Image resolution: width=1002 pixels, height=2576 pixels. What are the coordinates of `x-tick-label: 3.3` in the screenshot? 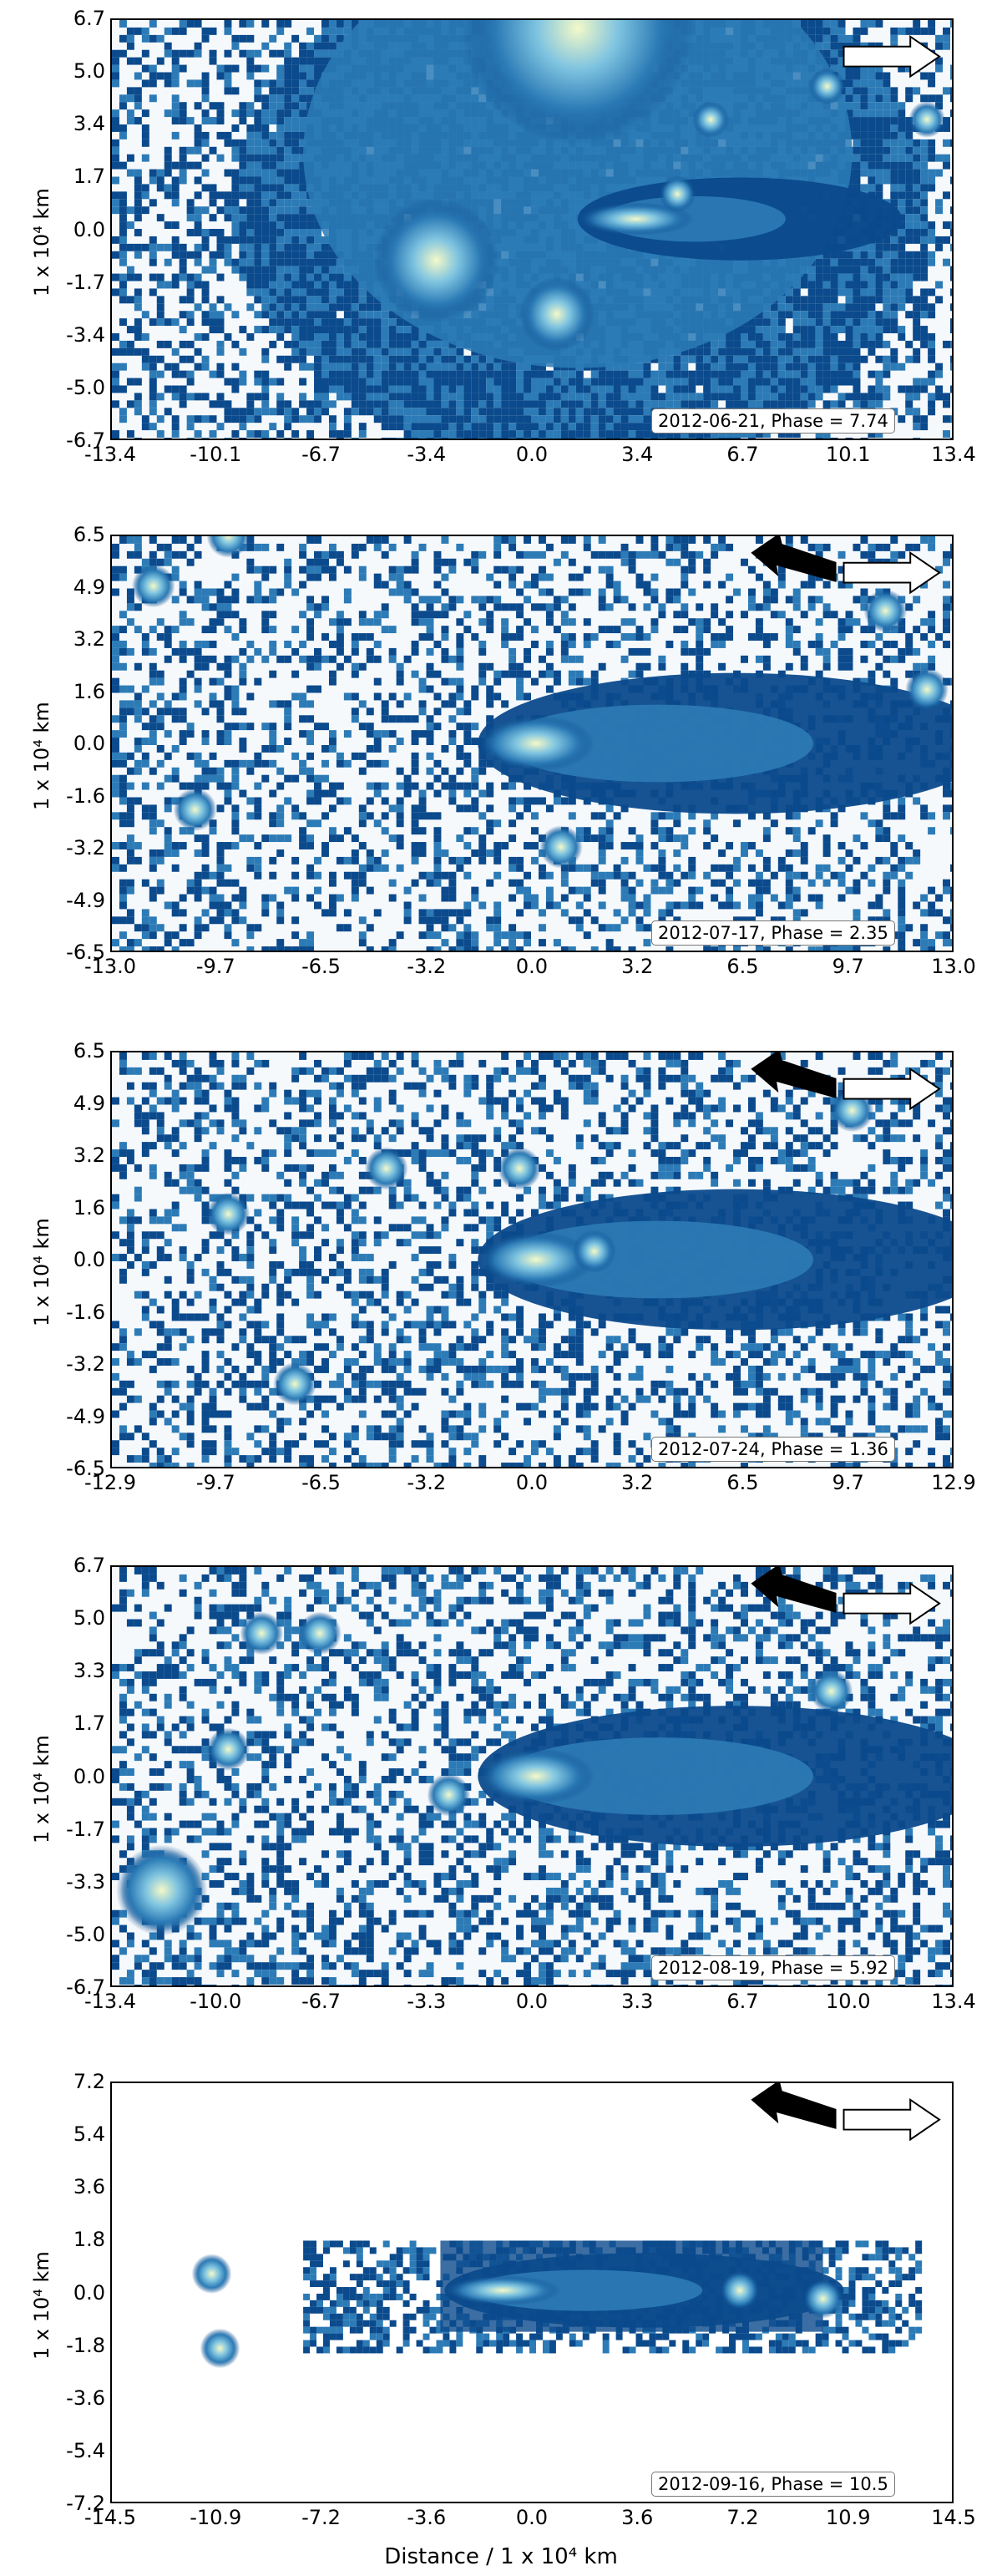 It's located at (637, 2001).